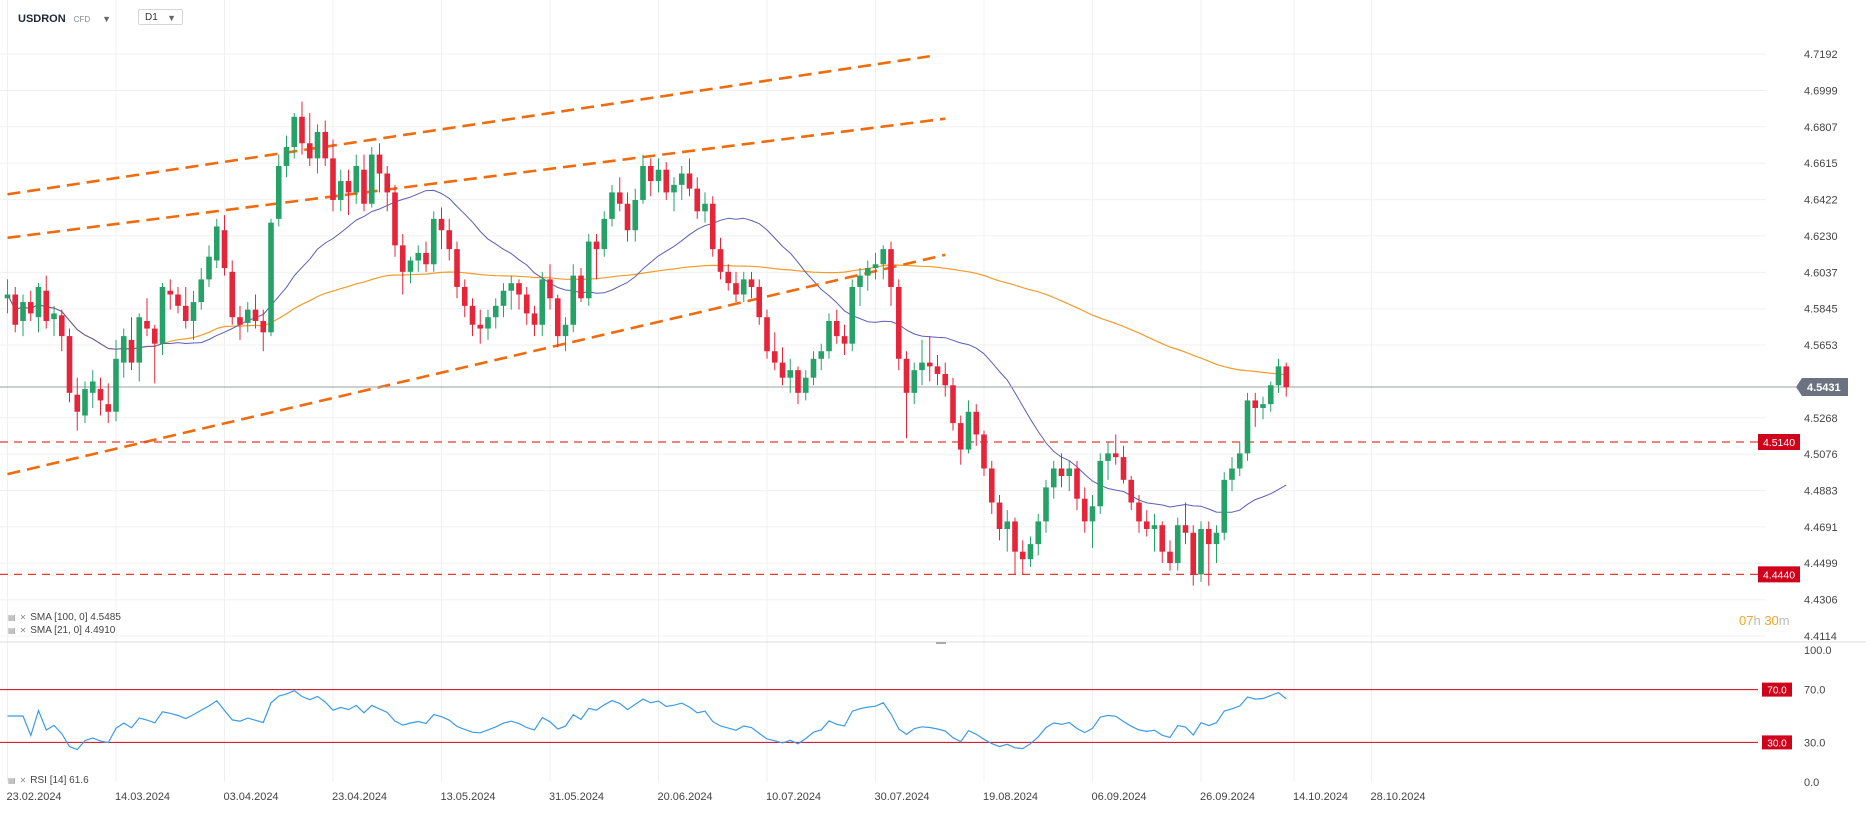 The image size is (1866, 818). I want to click on price-axis-tick: 4.7192, so click(1821, 55).